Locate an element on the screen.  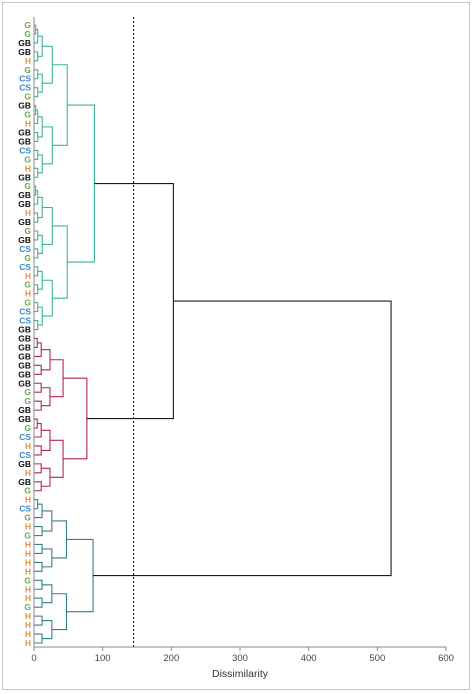
x-tick-label: 0 is located at coordinates (33, 658).